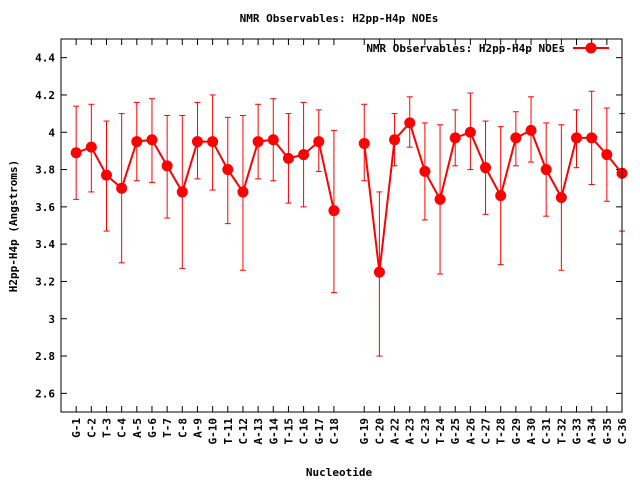 The width and height of the screenshot is (640, 485). Describe the element at coordinates (258, 431) in the screenshot. I see `x-tick-label: A-13` at that location.